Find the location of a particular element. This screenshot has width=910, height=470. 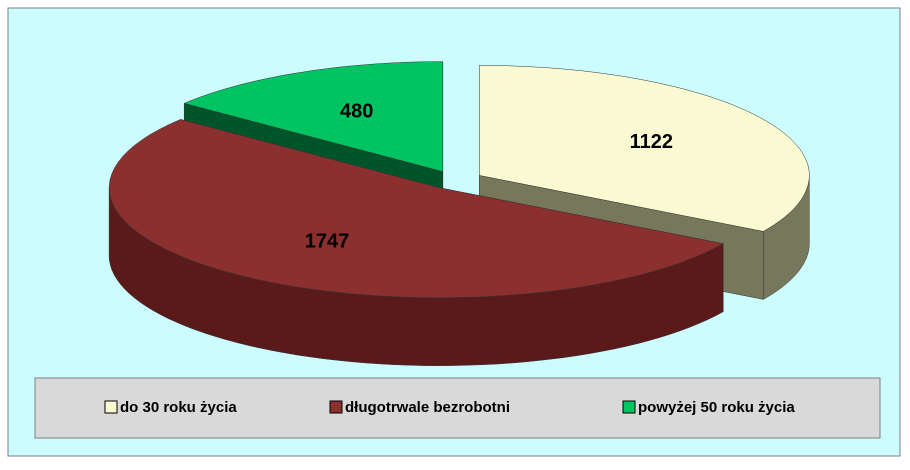

data-label: 1747 is located at coordinates (327, 241).